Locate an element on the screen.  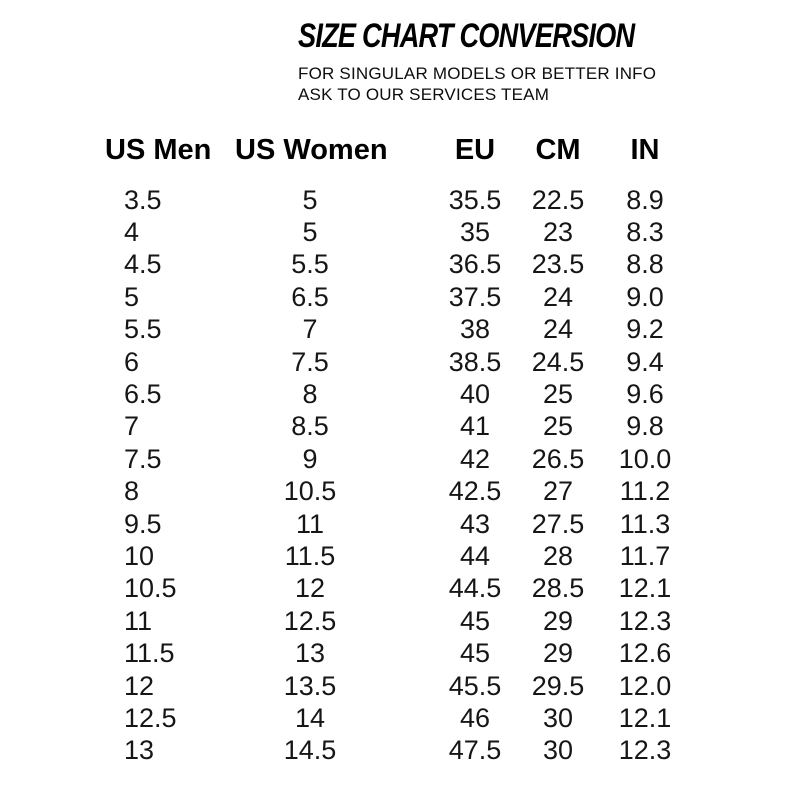
table-cell: 7 is located at coordinates (132, 426).